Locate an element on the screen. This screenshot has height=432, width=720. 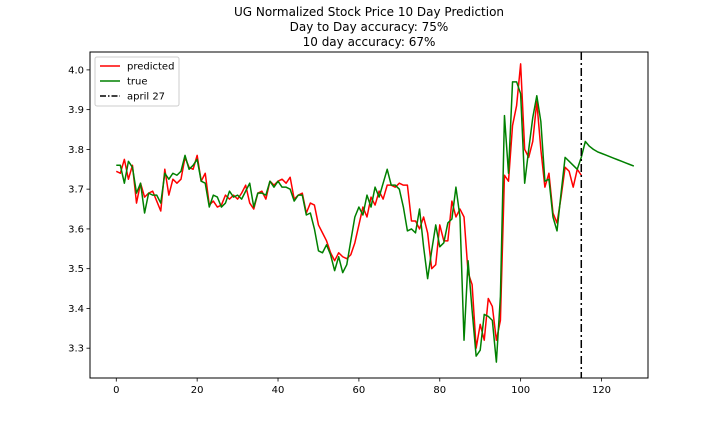
legend-label-predicted: predicted is located at coordinates (150, 67).